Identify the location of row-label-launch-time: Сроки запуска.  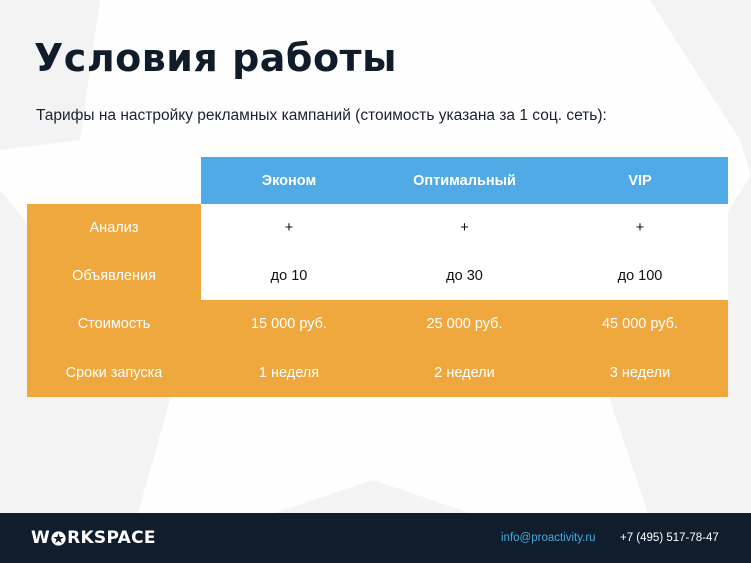
(114, 372).